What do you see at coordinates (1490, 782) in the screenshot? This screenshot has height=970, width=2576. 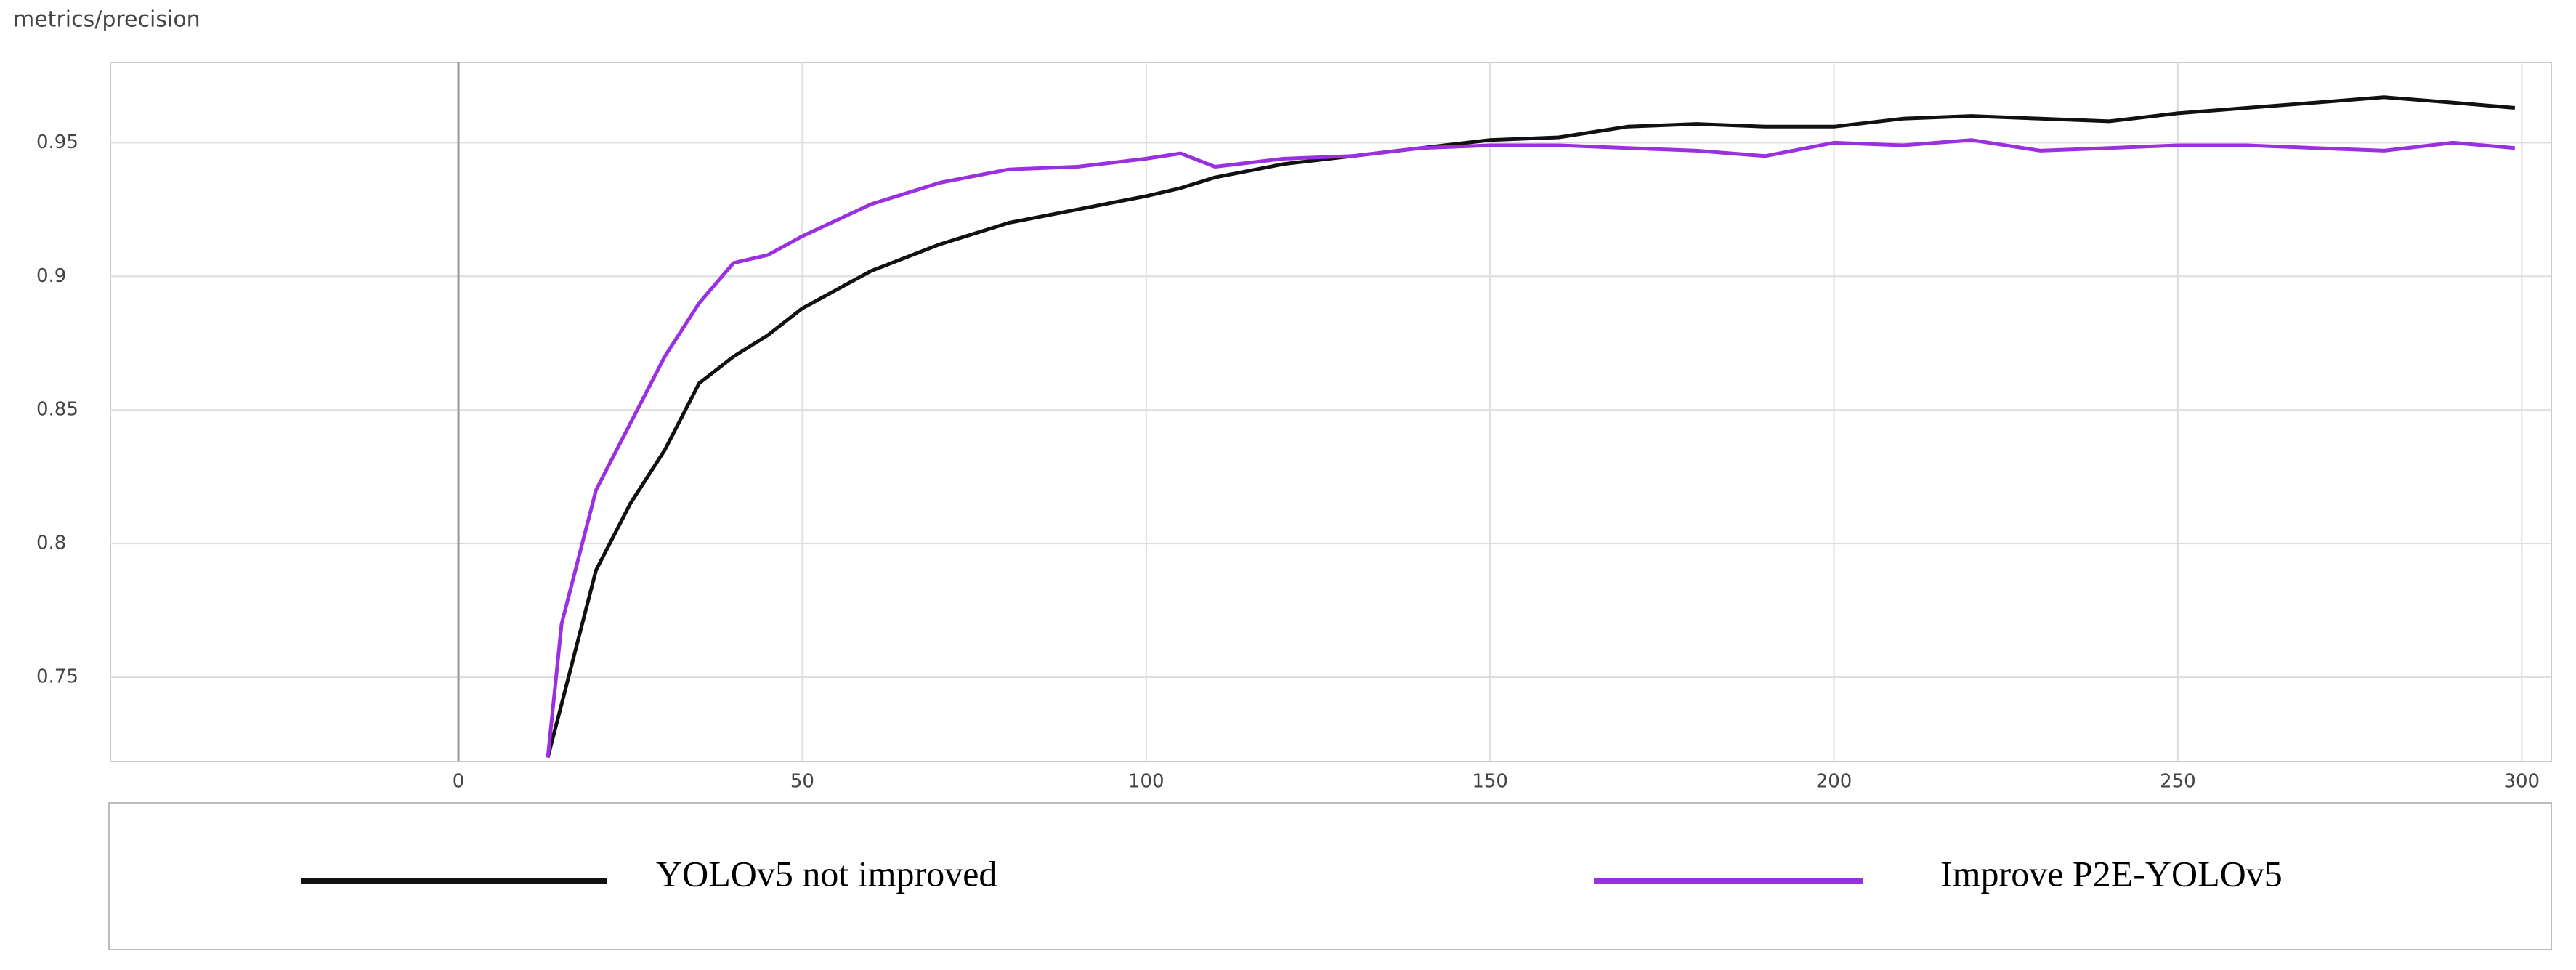 I see `x-tick-label: 150` at bounding box center [1490, 782].